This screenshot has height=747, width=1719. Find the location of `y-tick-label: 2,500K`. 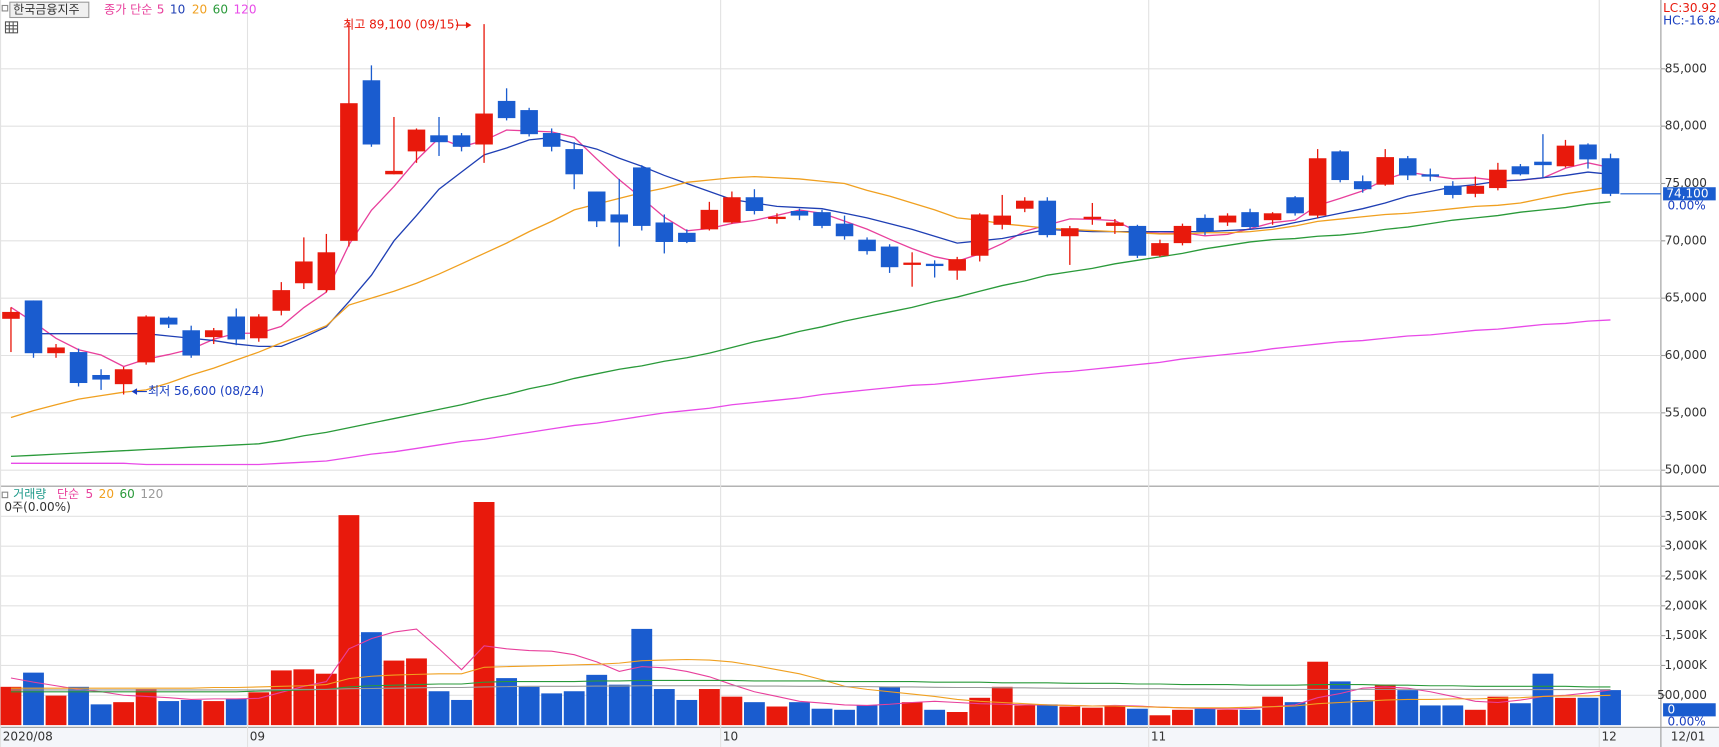

y-tick-label: 2,500K is located at coordinates (1686, 575).